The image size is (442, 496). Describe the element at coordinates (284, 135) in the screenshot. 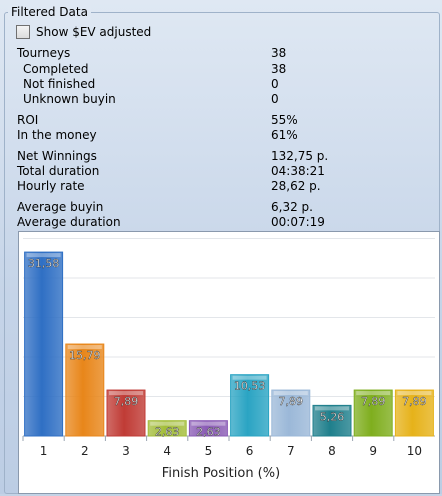

I see `stat-value-in-the-money: 61%` at that location.